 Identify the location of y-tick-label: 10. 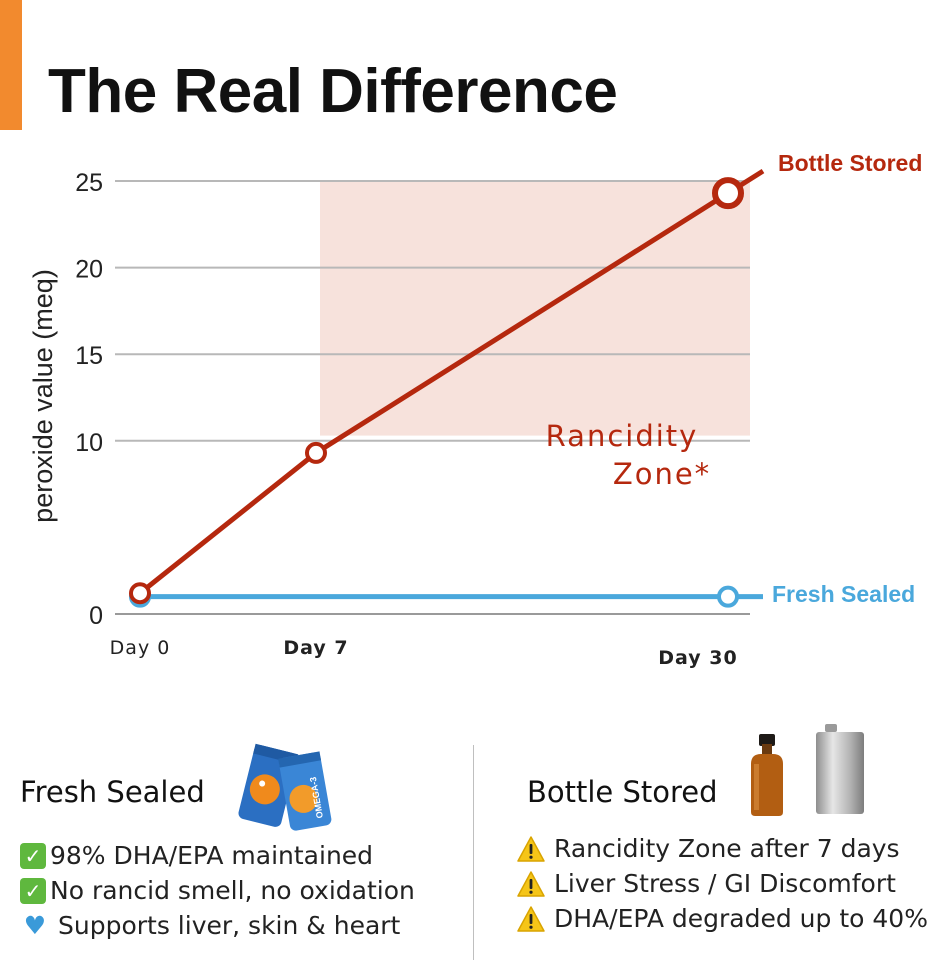
(89, 443).